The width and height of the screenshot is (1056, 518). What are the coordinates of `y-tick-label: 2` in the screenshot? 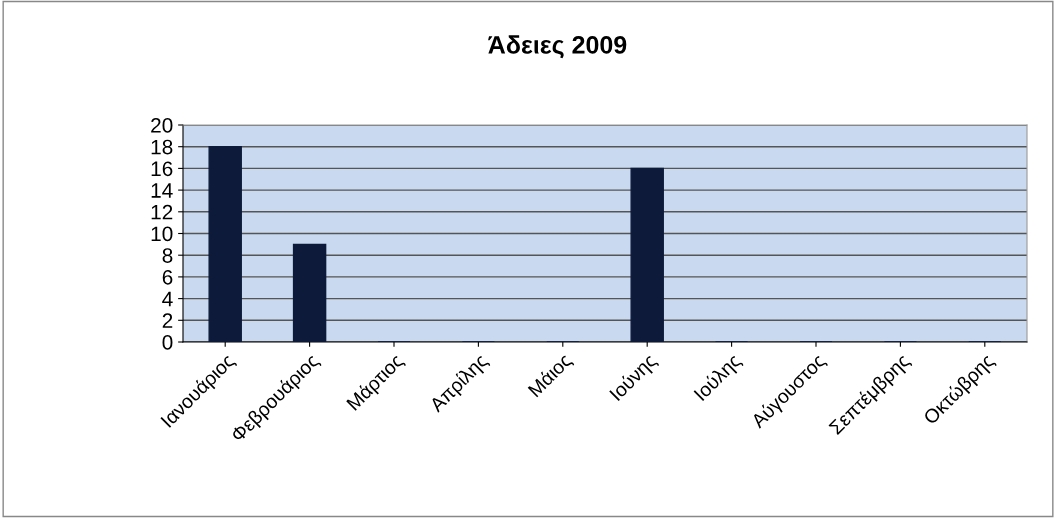 It's located at (167, 320).